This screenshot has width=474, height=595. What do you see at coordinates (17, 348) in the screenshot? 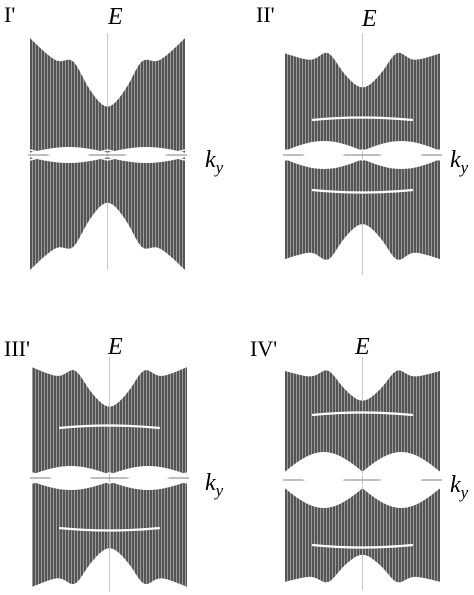
I see `panel-label: III'` at bounding box center [17, 348].